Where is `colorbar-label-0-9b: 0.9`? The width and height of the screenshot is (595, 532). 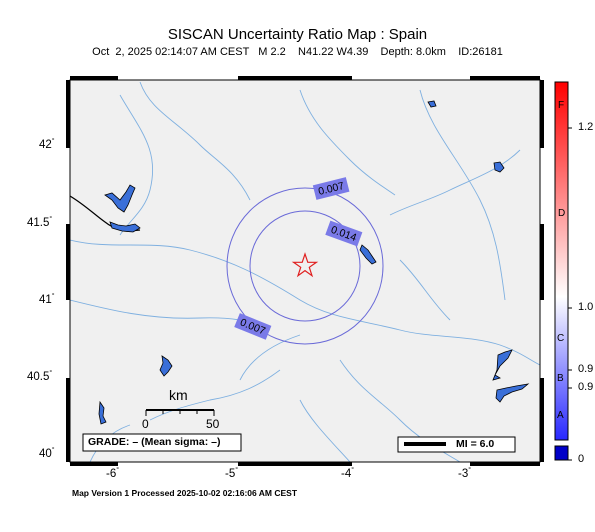 colorbar-label-0-9b: 0.9 is located at coordinates (586, 387).